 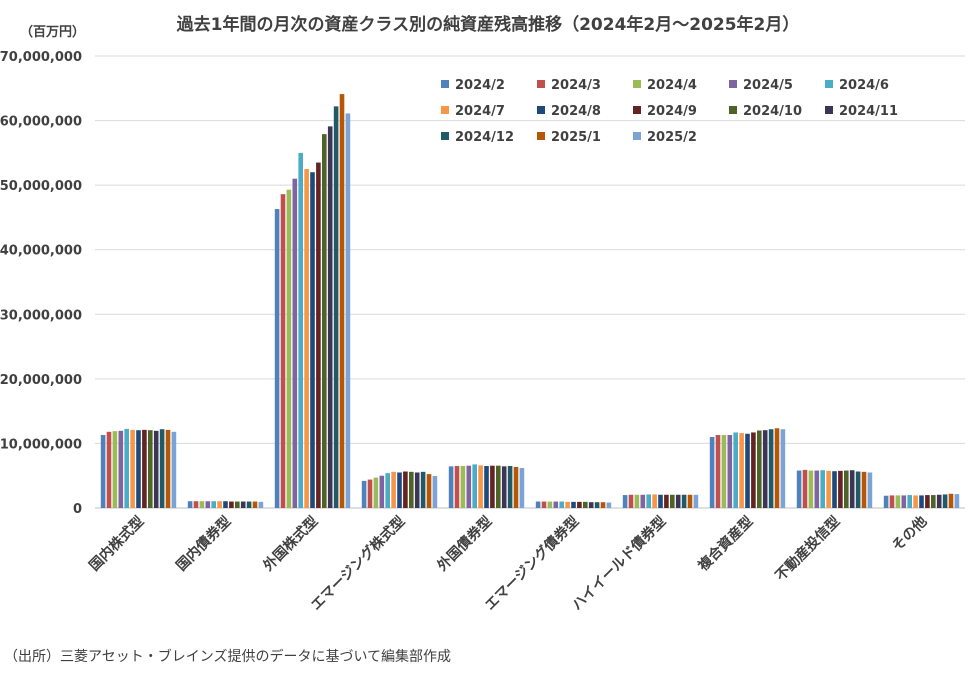 What do you see at coordinates (357, 563) in the screenshot?
I see `x-tick-label: エマージング株式型` at bounding box center [357, 563].